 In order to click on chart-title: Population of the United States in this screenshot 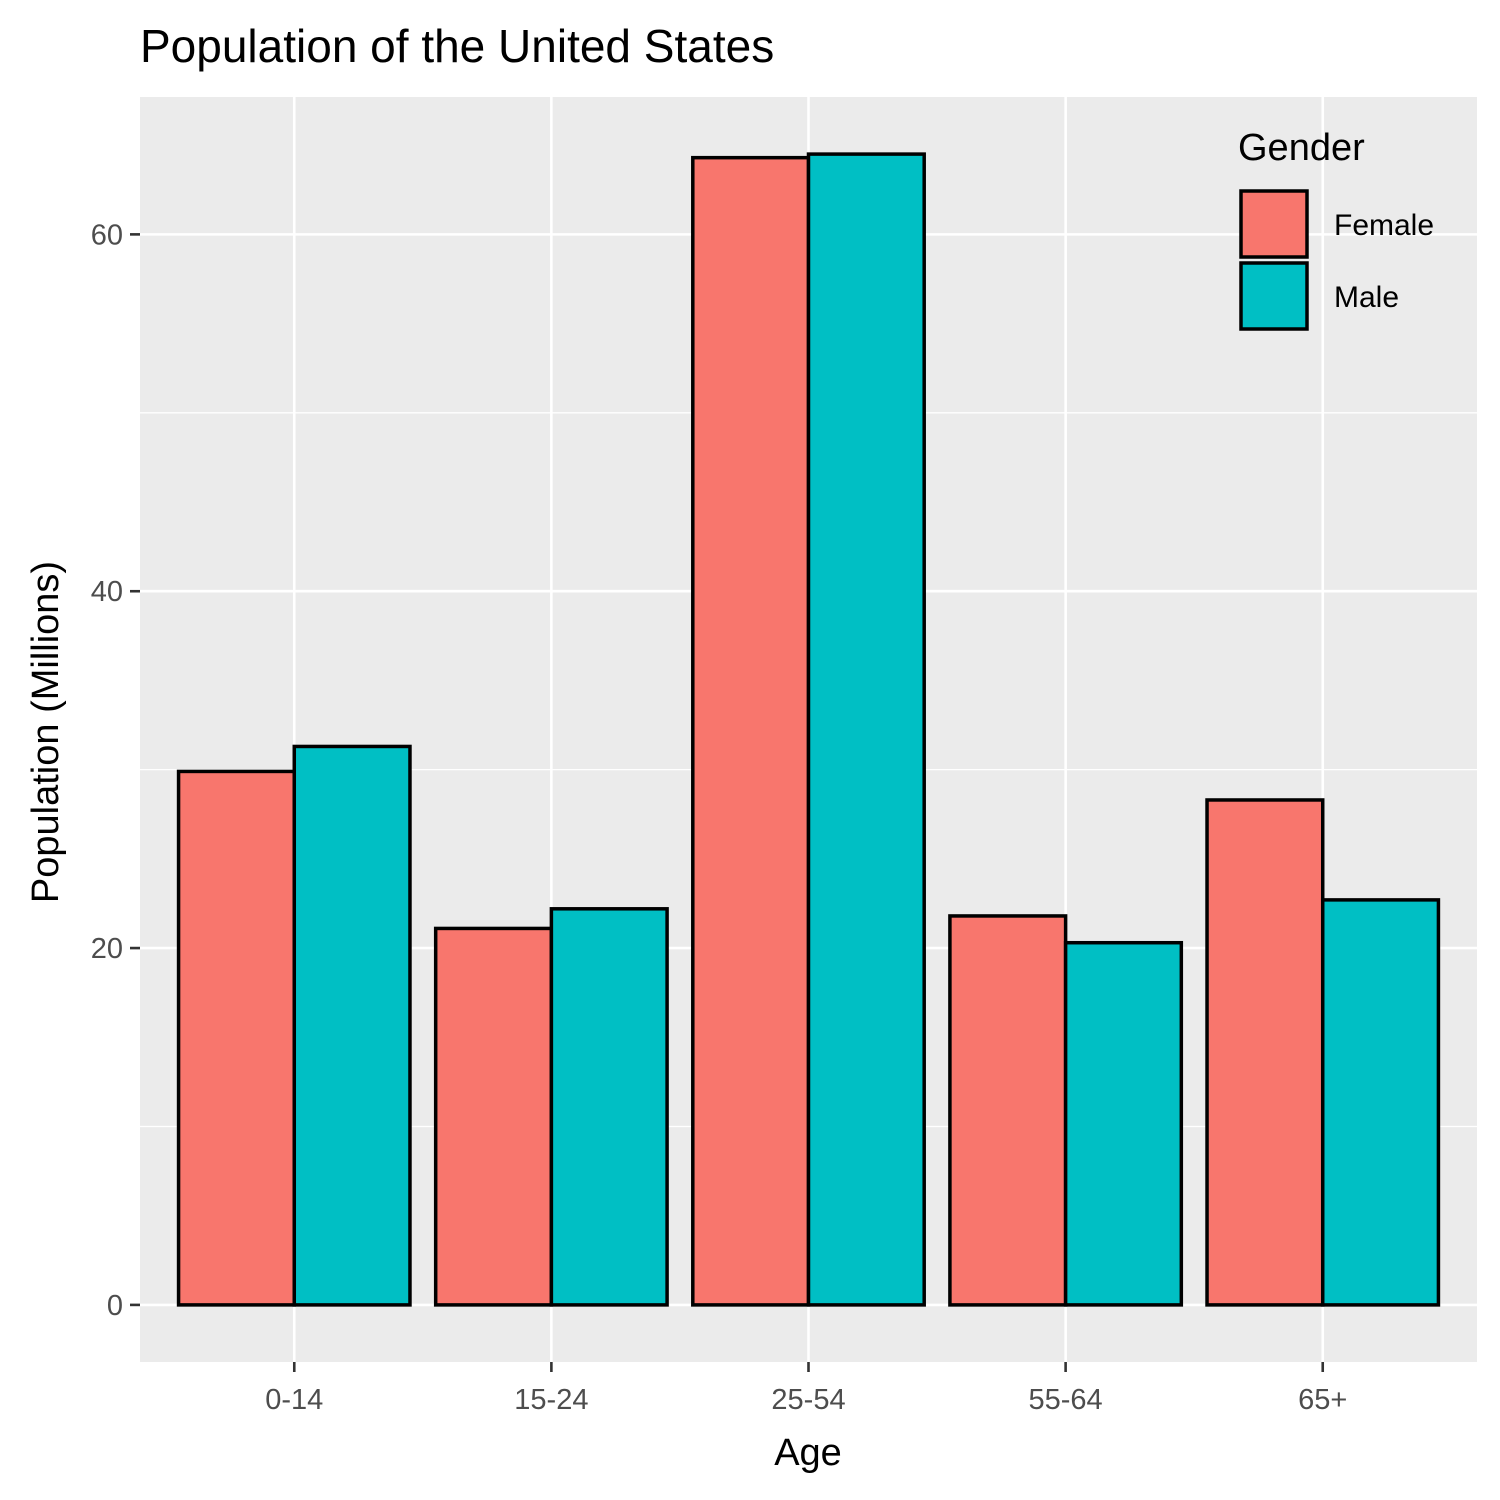, I will do `click(457, 46)`.